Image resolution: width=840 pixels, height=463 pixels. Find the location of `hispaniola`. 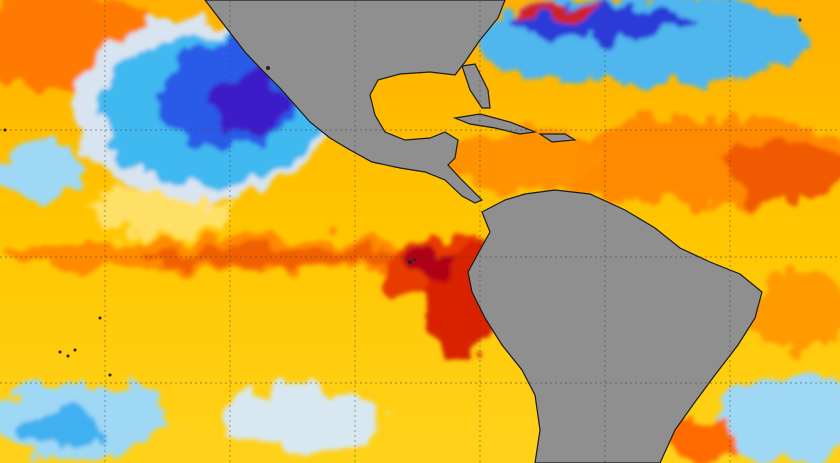

hispaniola is located at coordinates (557, 138).